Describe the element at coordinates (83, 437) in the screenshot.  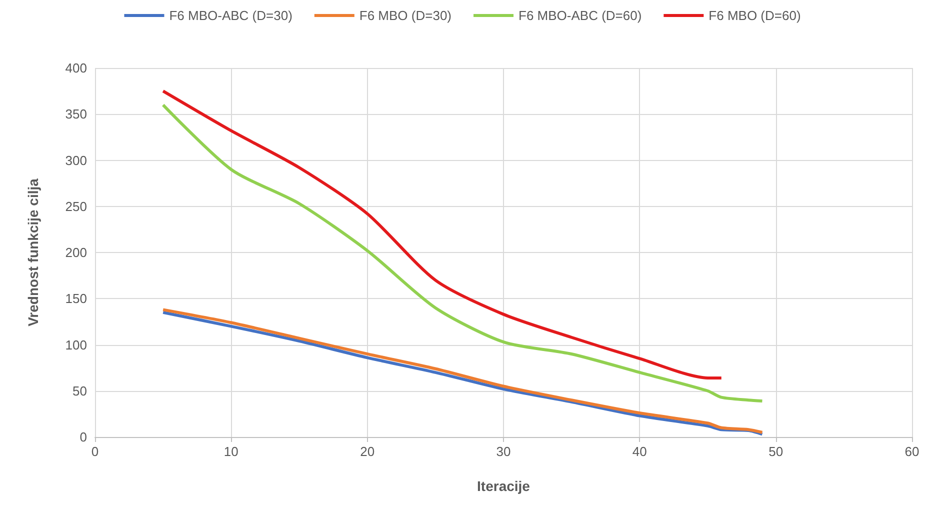
I see `y-tick-label: 0` at that location.